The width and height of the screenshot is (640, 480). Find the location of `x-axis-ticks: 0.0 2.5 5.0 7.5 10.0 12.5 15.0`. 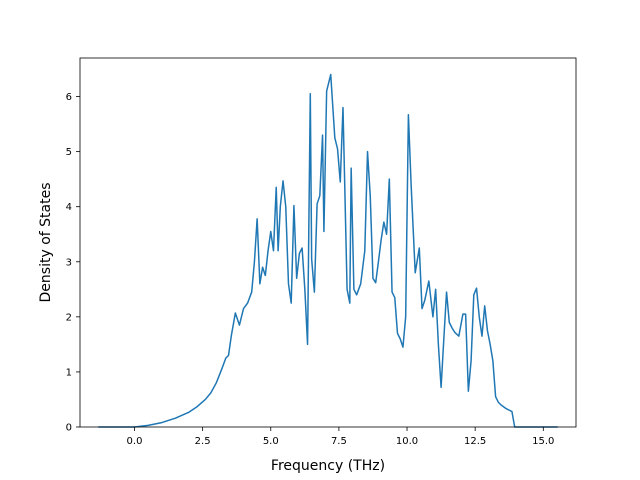

x-axis-ticks: 0.0 2.5 5.0 7.5 10.0 12.5 15.0 is located at coordinates (340, 437).